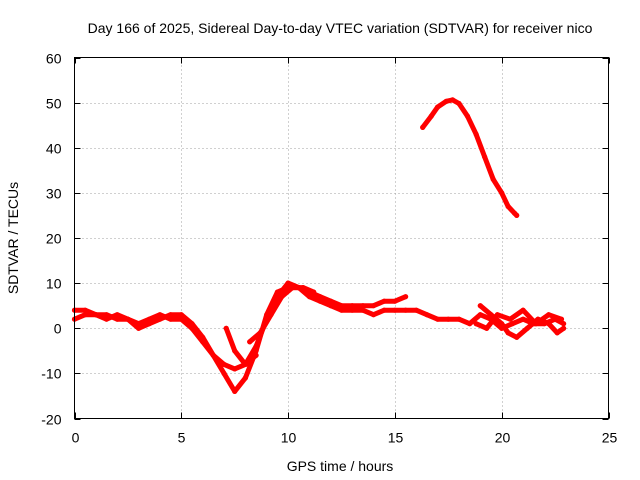  What do you see at coordinates (54, 59) in the screenshot?
I see `y-tick-label: 60` at bounding box center [54, 59].